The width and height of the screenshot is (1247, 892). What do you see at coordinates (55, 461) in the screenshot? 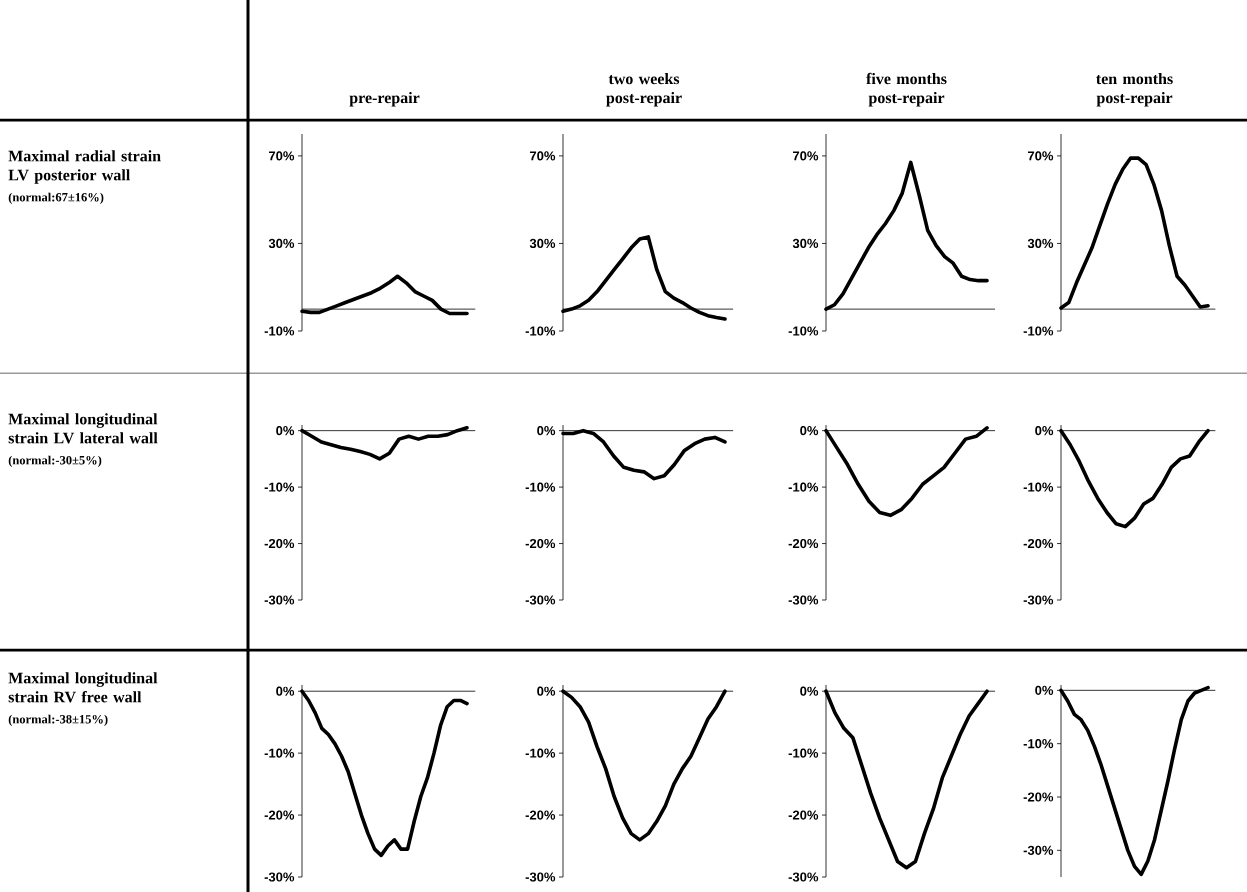
I see `text: (normal:-30±5%)` at bounding box center [55, 461].